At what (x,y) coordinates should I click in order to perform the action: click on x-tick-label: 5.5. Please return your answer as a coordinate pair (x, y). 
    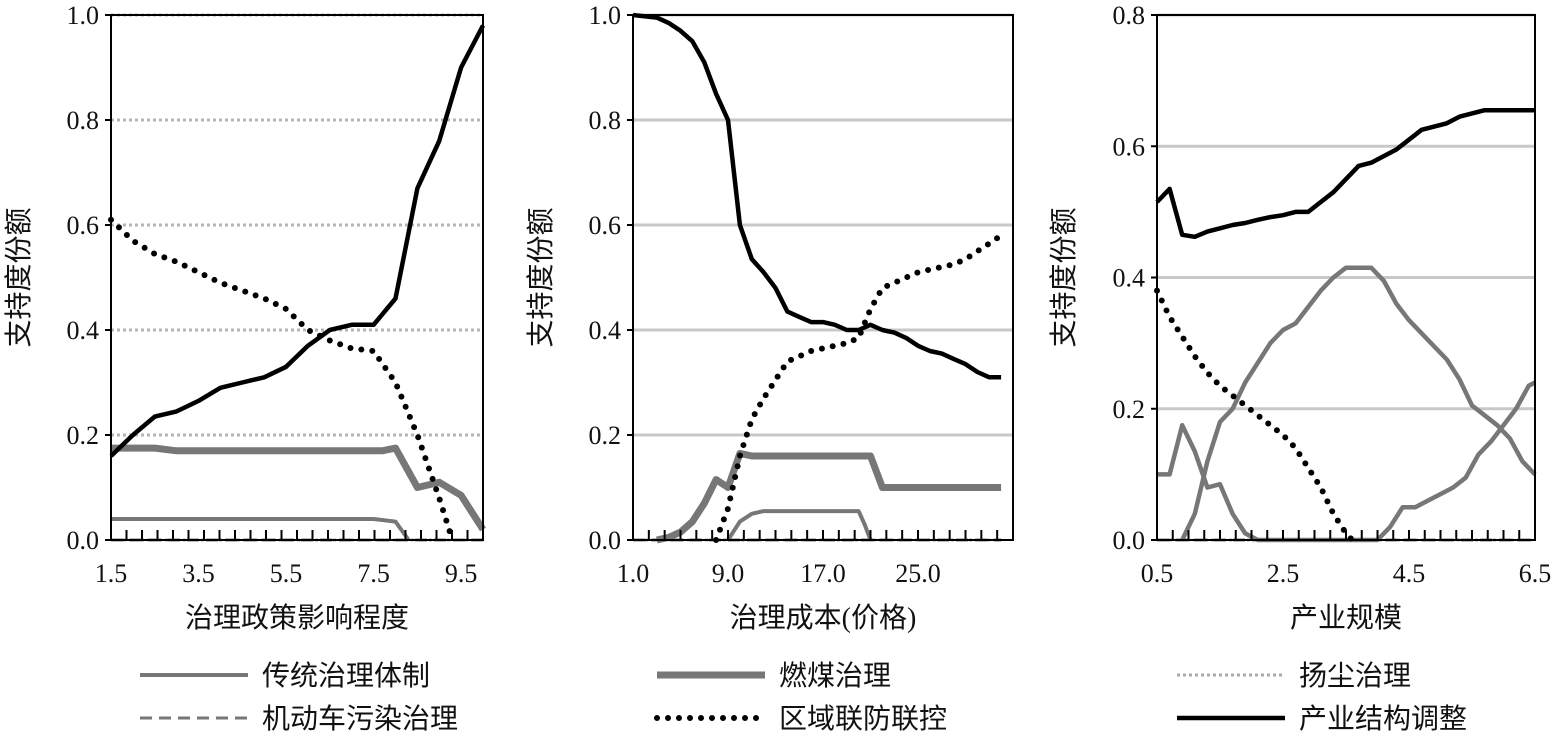
    Looking at the image, I should click on (286, 573).